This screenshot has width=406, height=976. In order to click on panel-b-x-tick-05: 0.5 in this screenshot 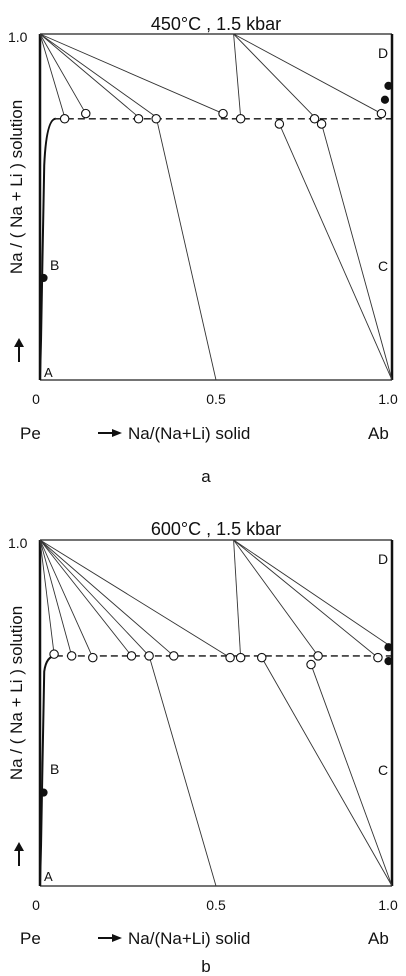, I will do `click(216, 905)`.